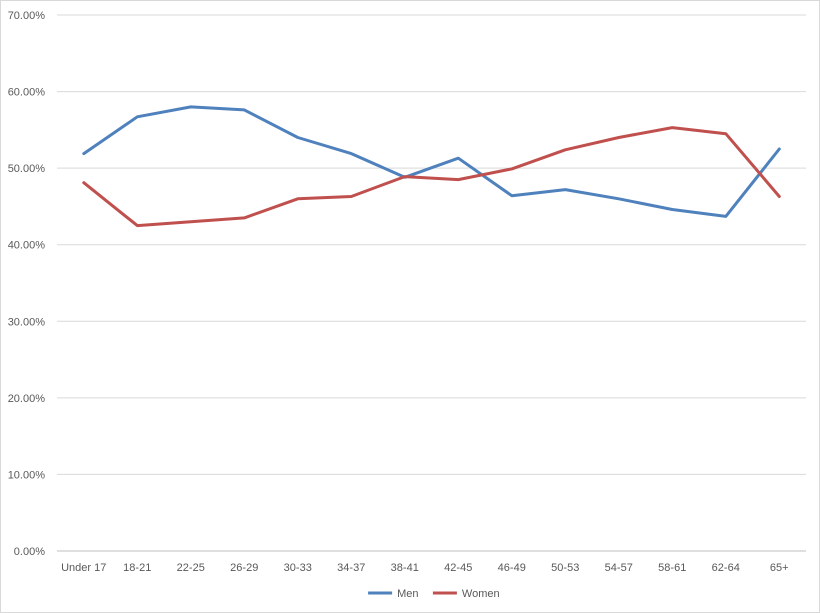 The image size is (820, 613). What do you see at coordinates (298, 568) in the screenshot?
I see `x-tick-label: 30-33` at bounding box center [298, 568].